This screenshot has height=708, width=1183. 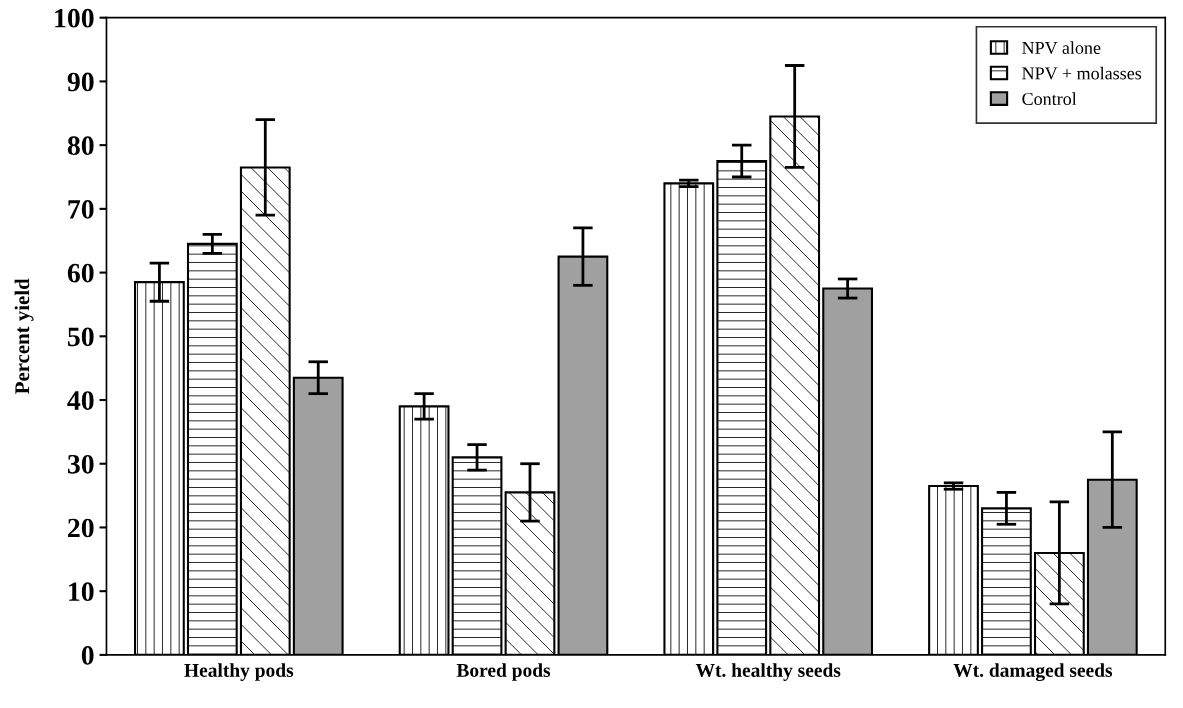 I want to click on y-tick-label: 60, so click(x=80, y=273).